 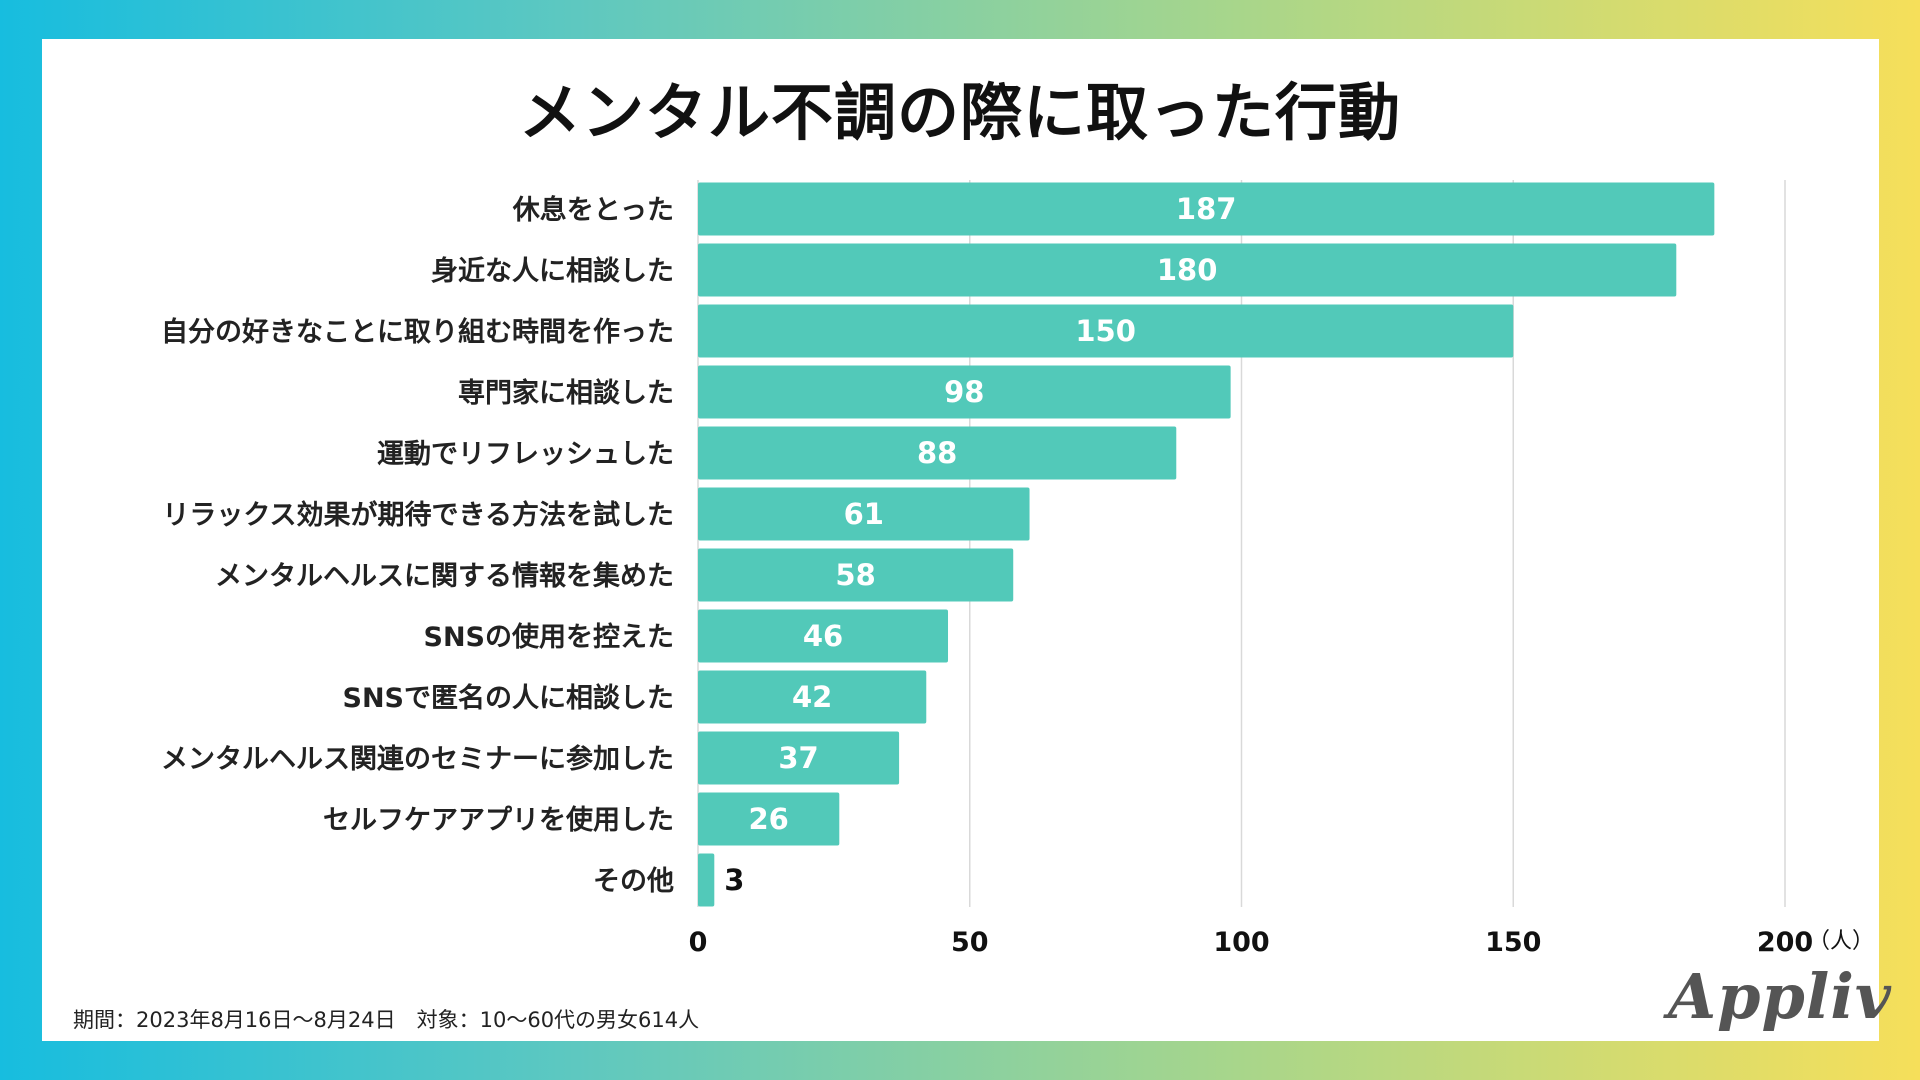 What do you see at coordinates (552, 271) in the screenshot?
I see `category-label: 身近な人に相談した` at bounding box center [552, 271].